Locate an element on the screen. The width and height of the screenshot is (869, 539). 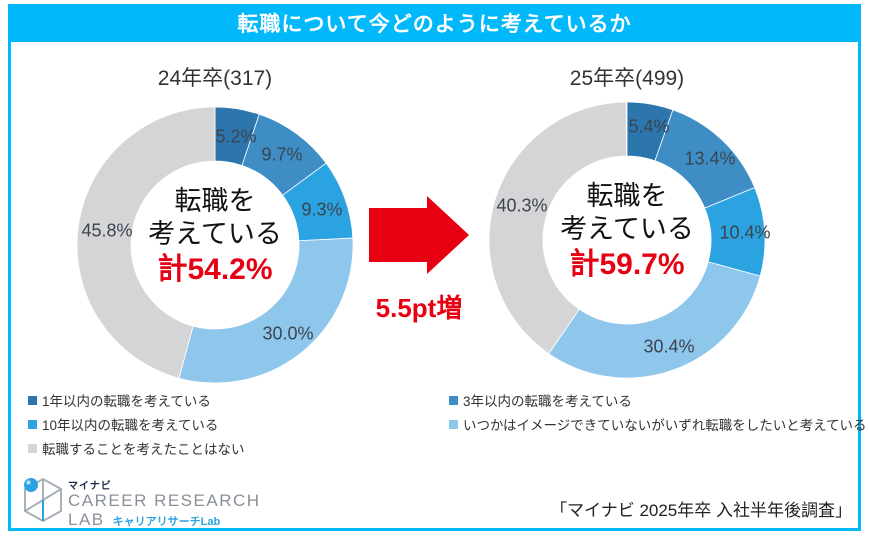
brand-logo: マイナビ CAREER RESEARCH LAB キャリアリサーチLab is located at coordinates (172, 502).